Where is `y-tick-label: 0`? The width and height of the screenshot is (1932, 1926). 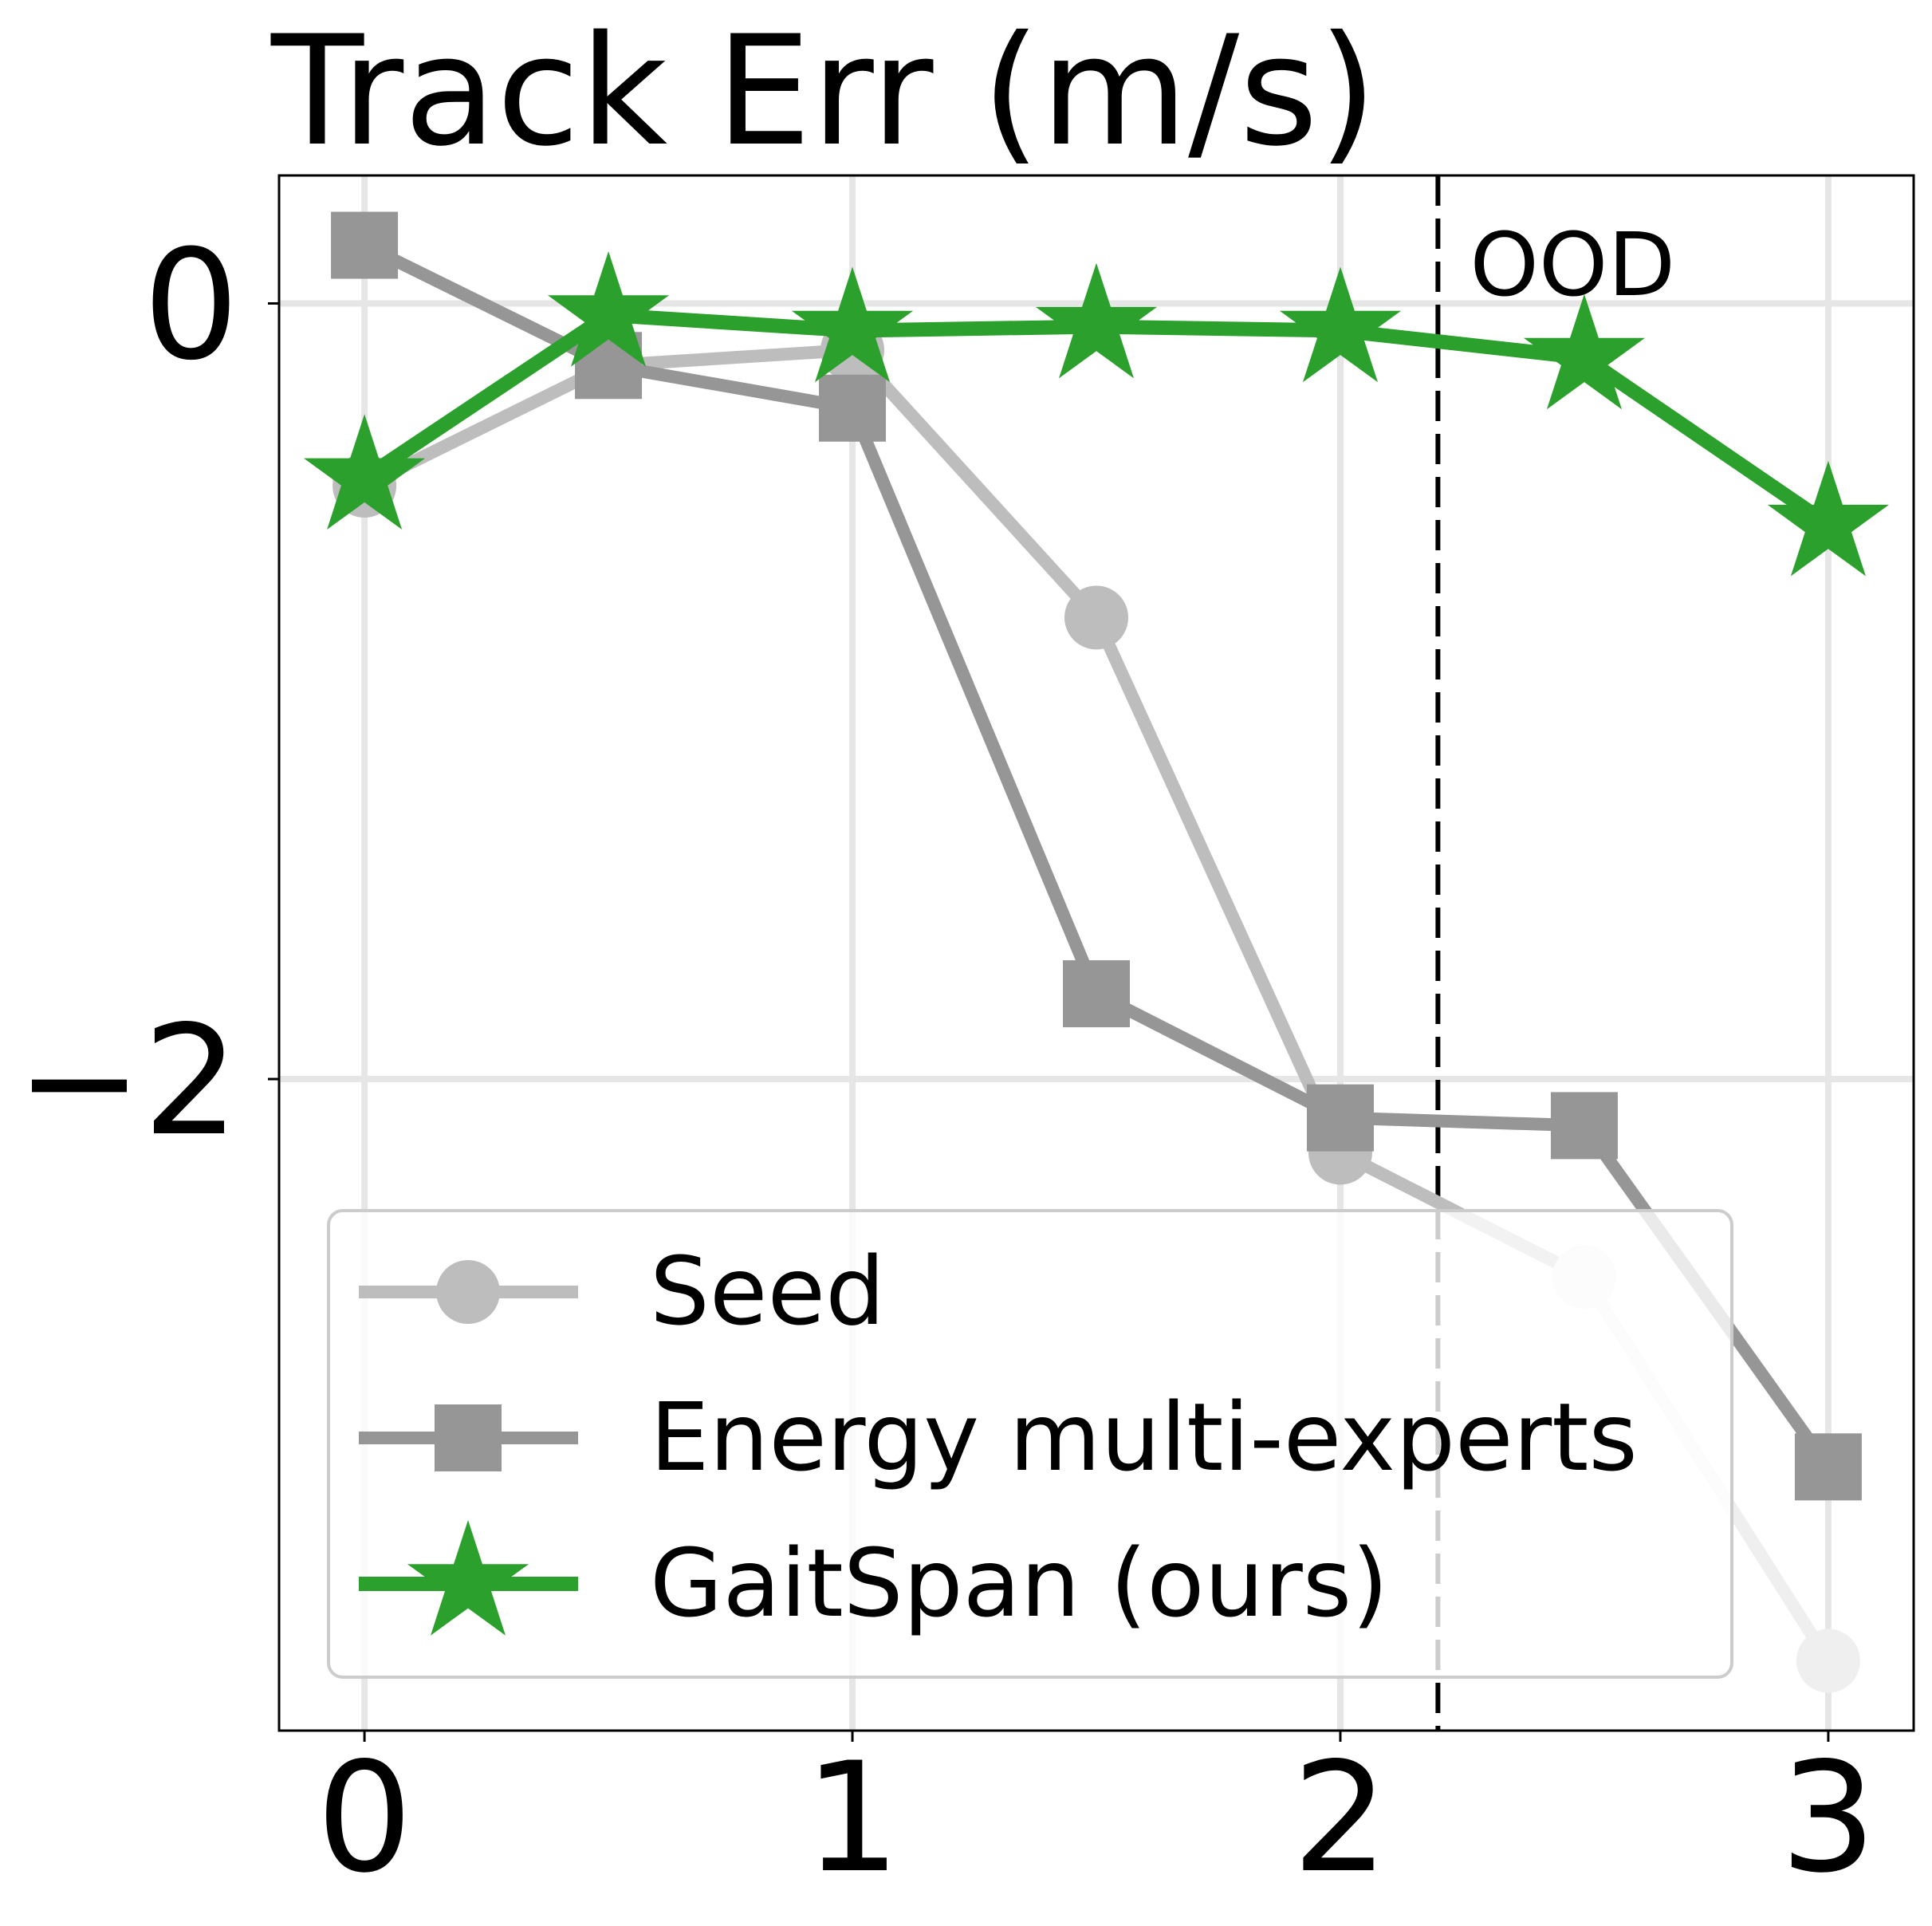 y-tick-label: 0 is located at coordinates (191, 305).